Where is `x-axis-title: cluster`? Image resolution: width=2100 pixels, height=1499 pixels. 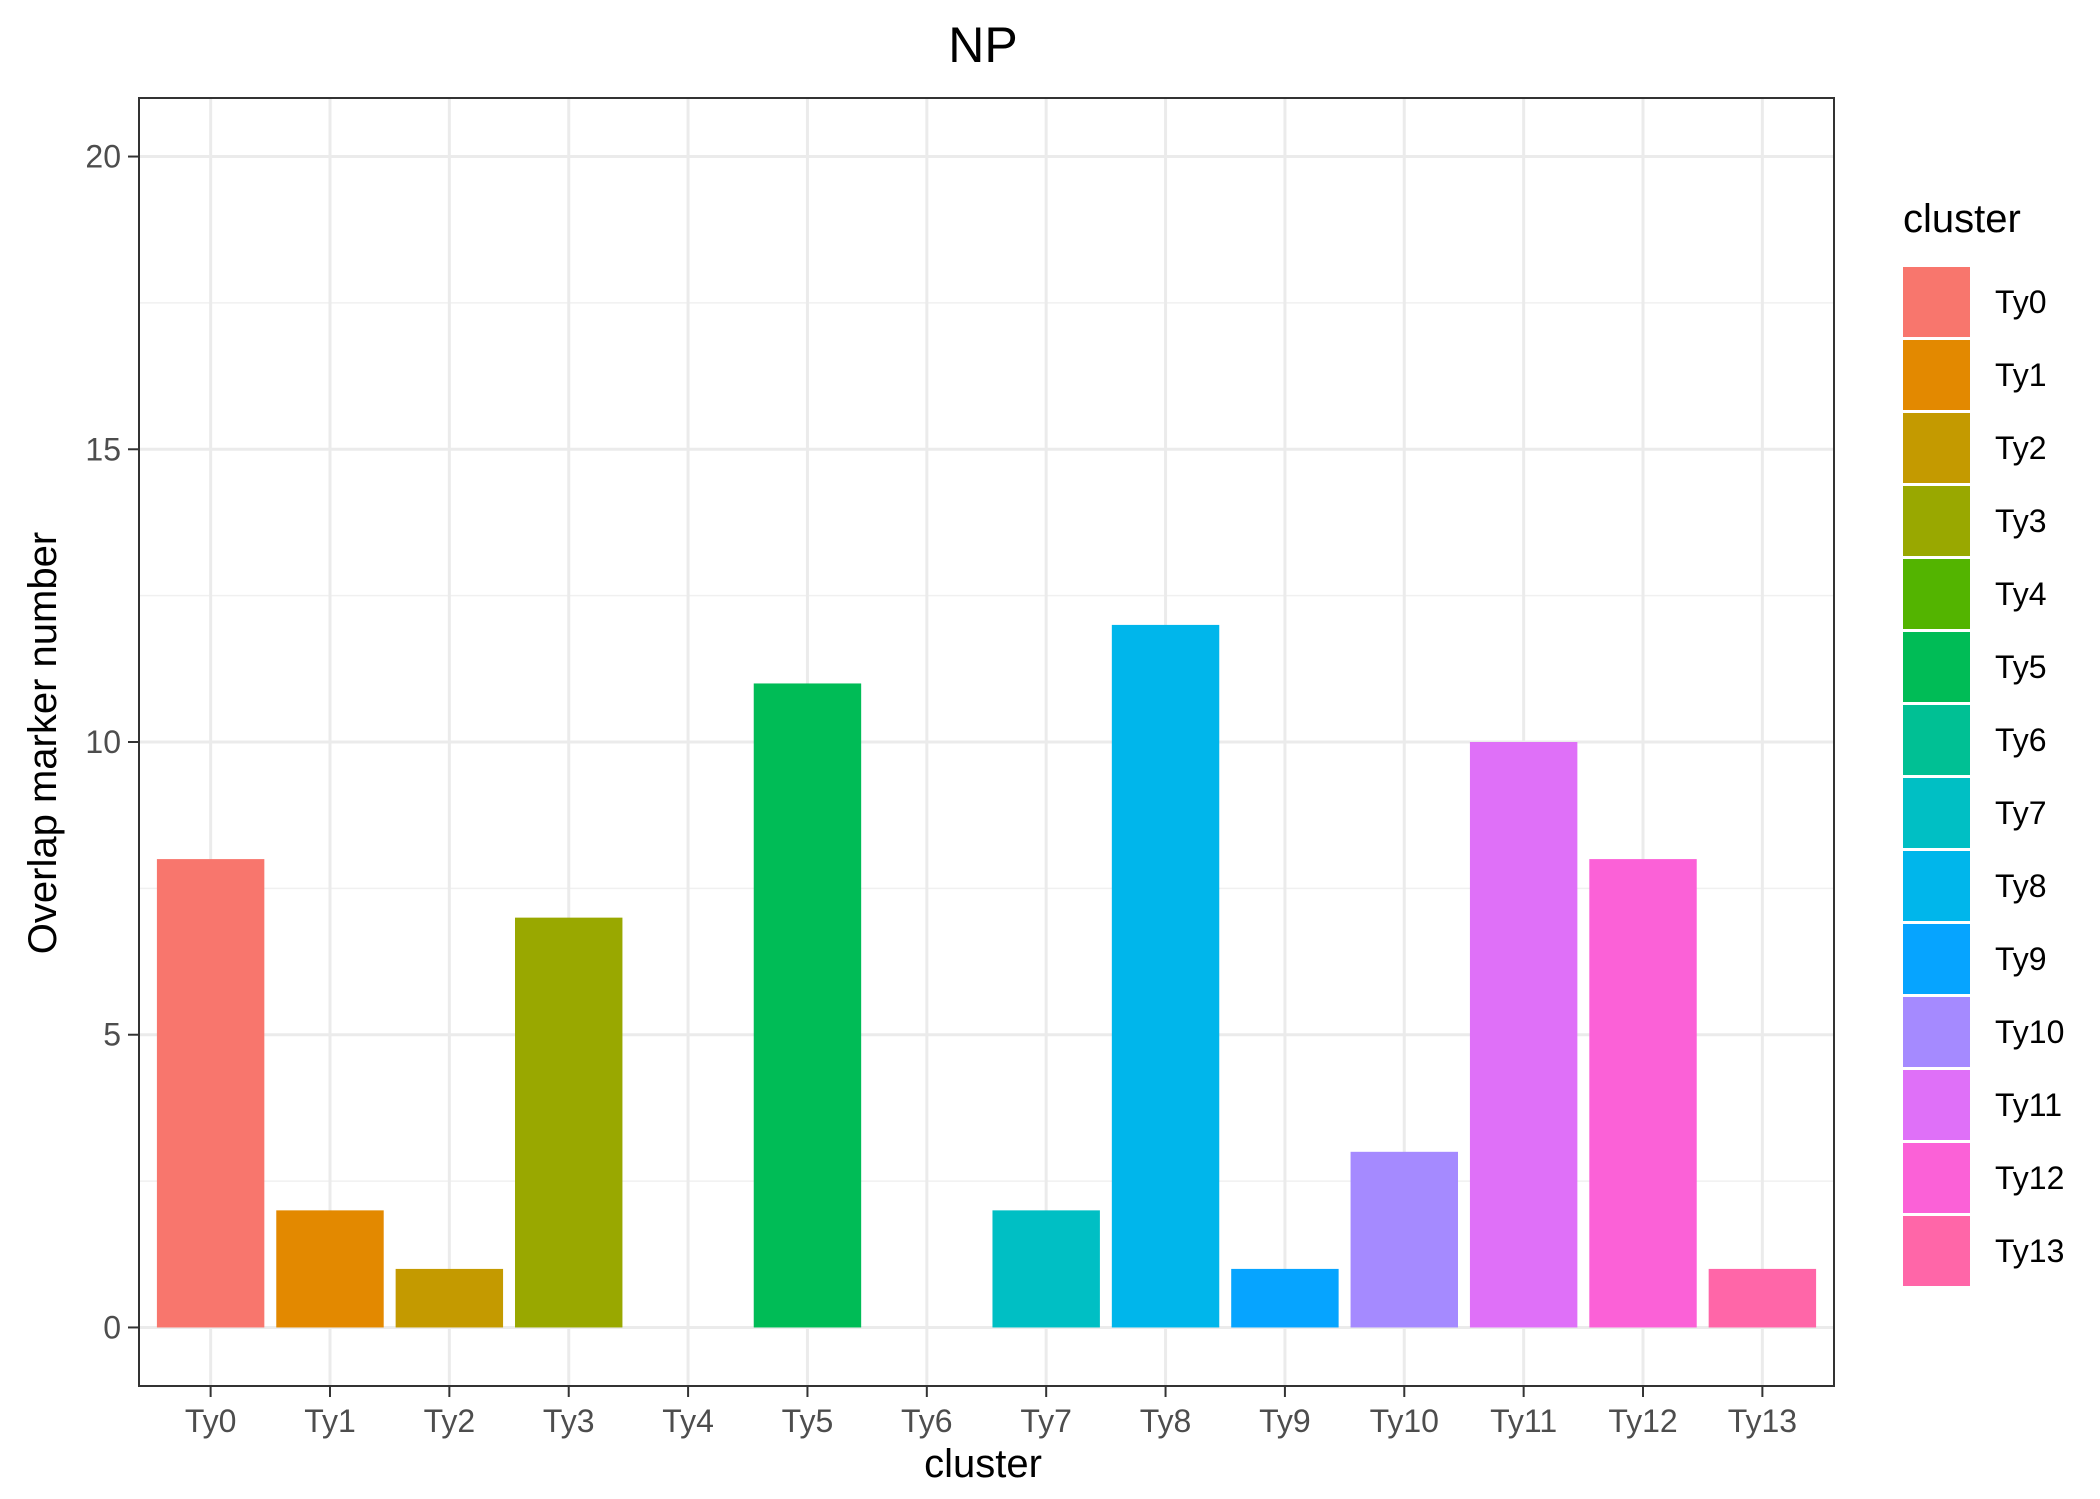
x-axis-title: cluster is located at coordinates (983, 1464).